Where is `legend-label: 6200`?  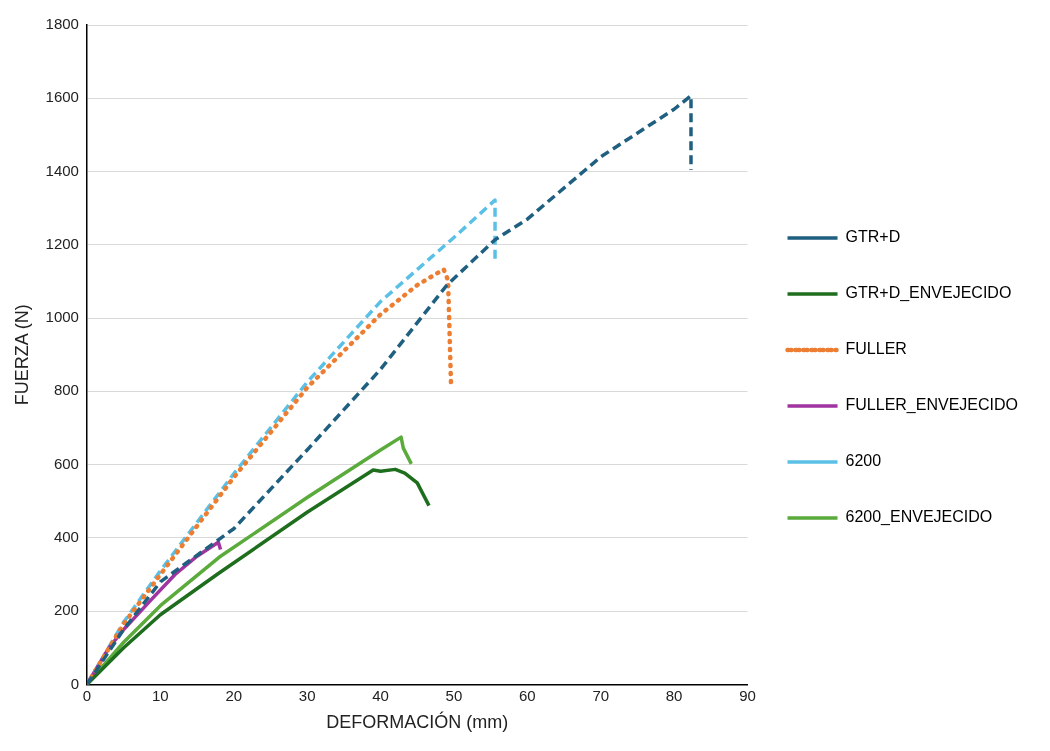 legend-label: 6200 is located at coordinates (863, 461).